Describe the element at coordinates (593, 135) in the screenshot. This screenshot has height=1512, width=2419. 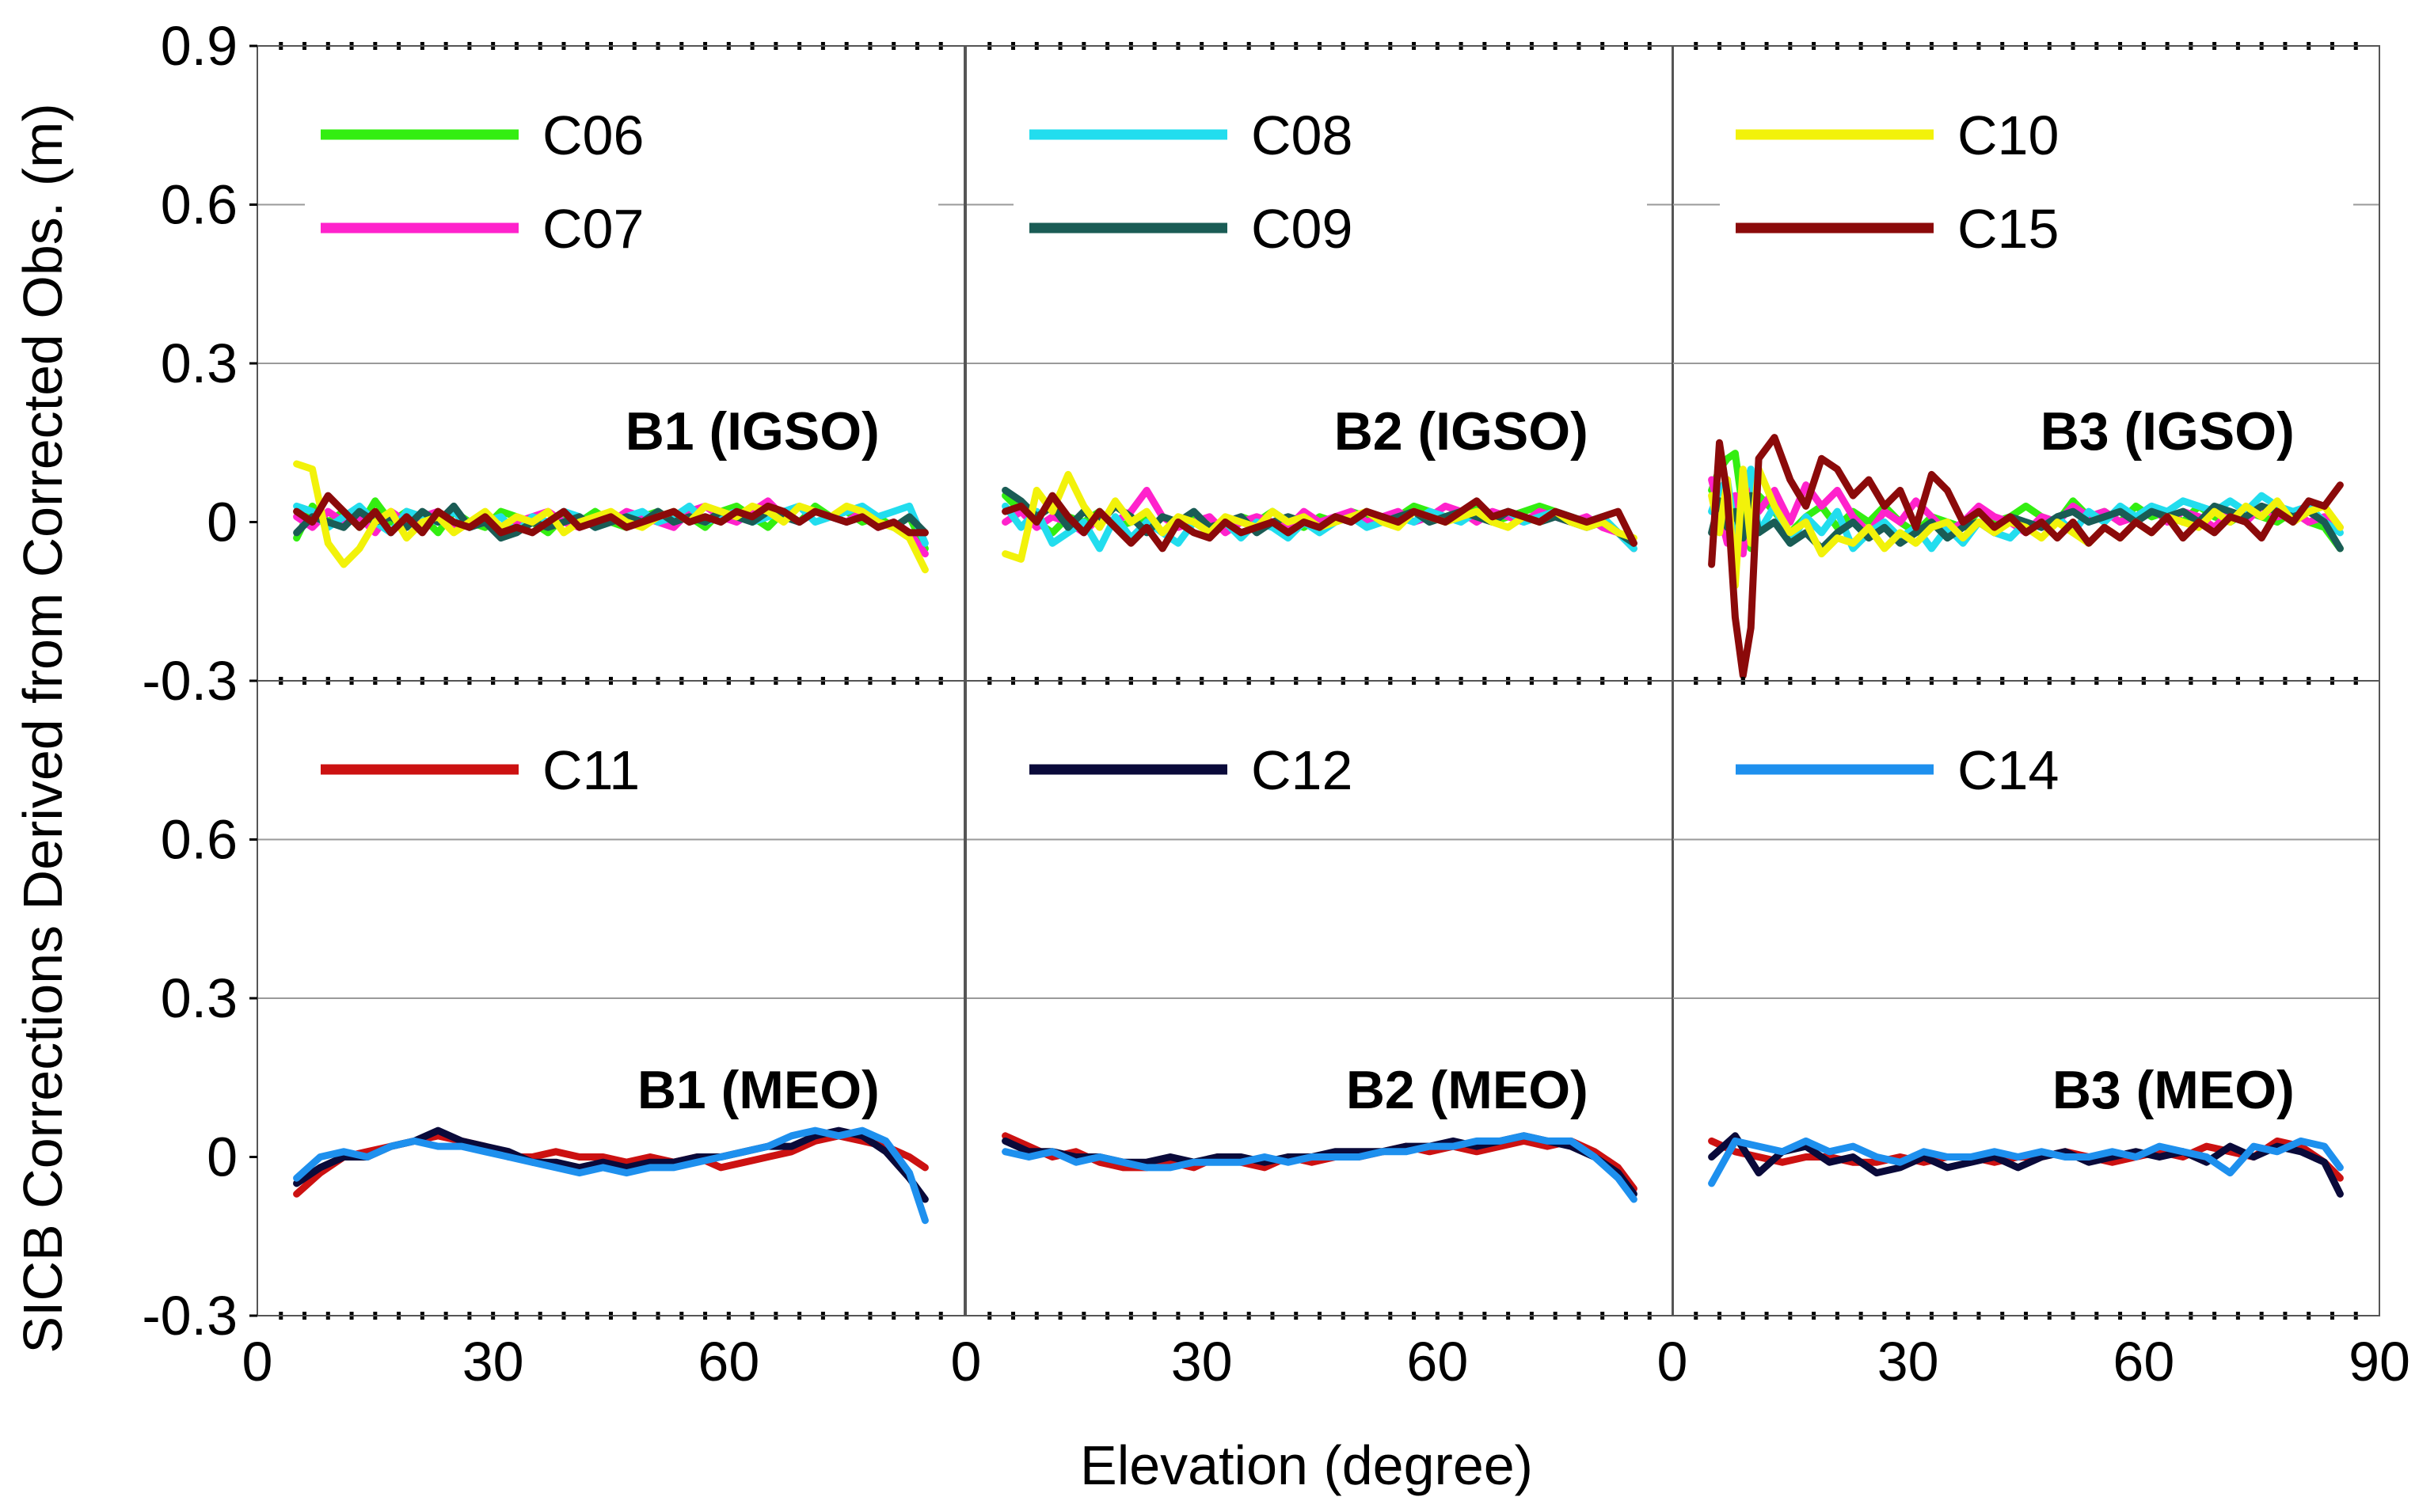
I see `legend-label: C06` at that location.